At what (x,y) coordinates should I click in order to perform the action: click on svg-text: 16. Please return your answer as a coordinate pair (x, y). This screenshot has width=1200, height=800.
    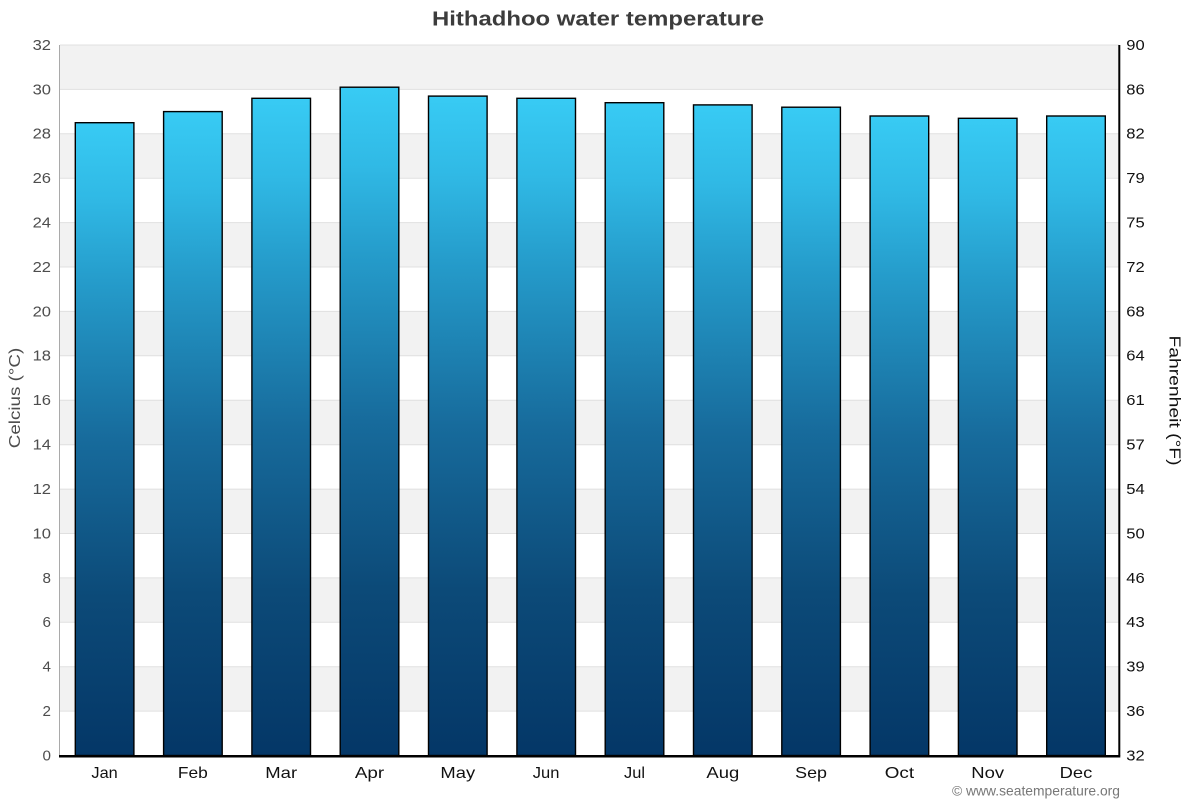
    Looking at the image, I should click on (42, 400).